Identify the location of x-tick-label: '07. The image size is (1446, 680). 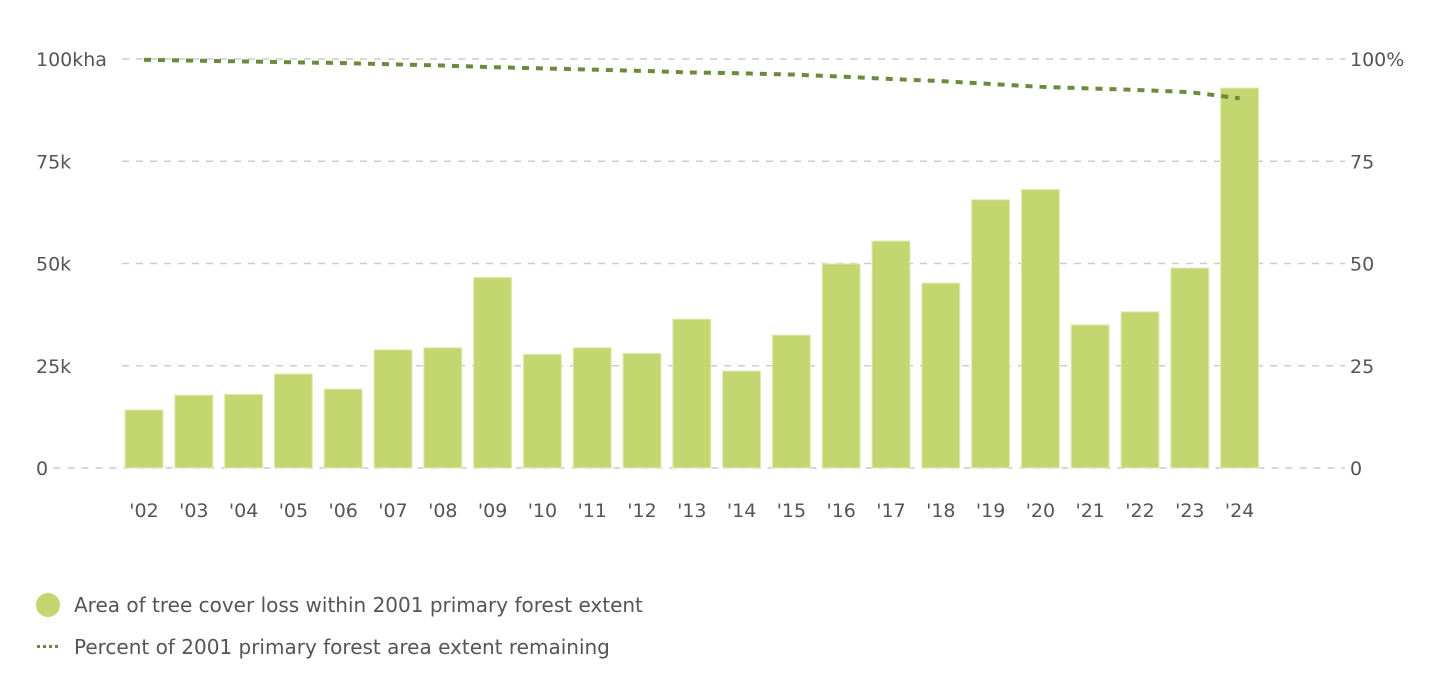
(392, 511).